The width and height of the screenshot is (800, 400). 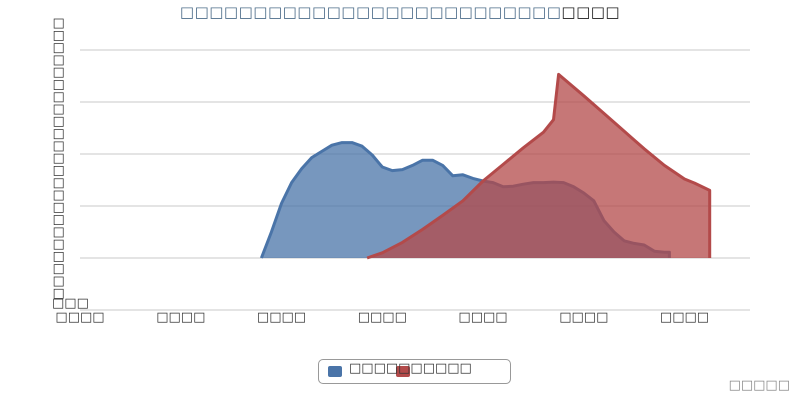 I want to click on x-axis-ticks: □□□□ □□□□ □□□□ □□□□ □□□□ □□□□ □□□□, so click(x=382, y=317).